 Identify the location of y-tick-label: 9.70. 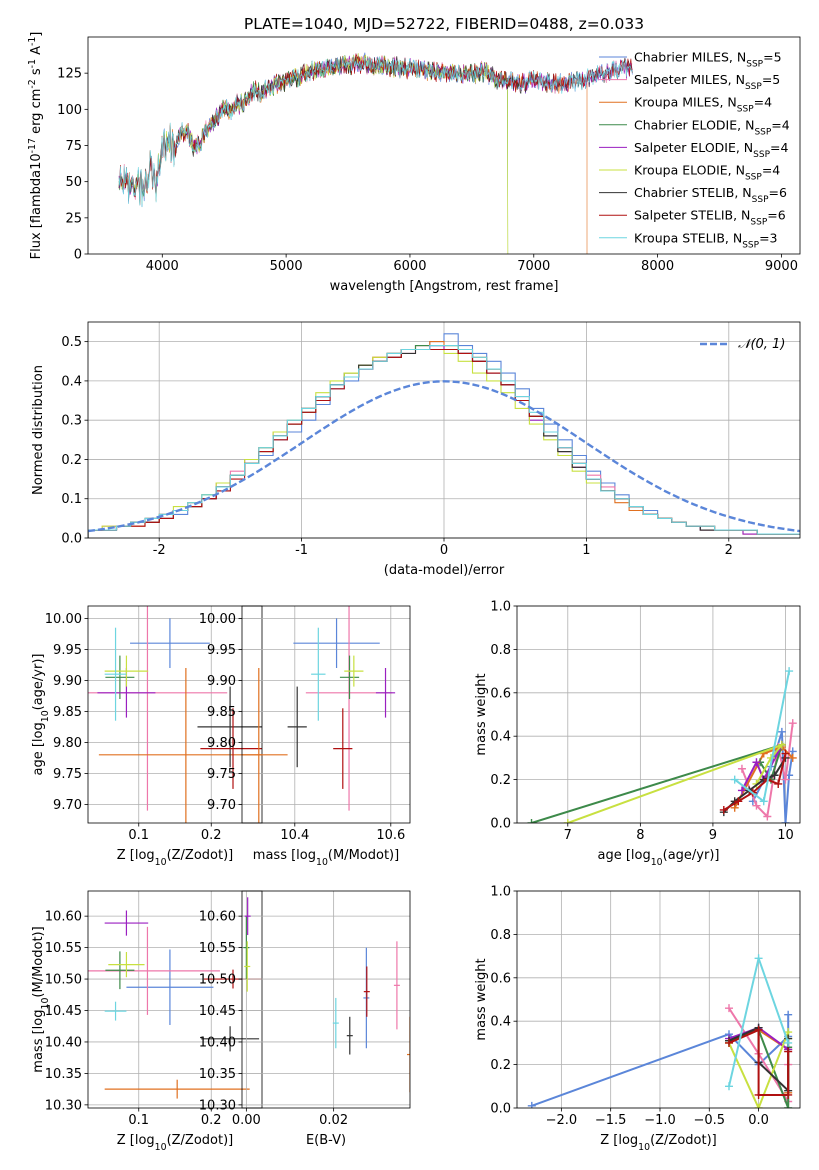
(67, 805).